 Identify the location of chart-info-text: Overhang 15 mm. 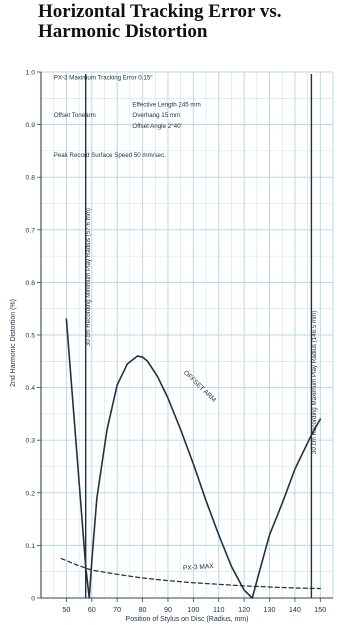
(156, 115).